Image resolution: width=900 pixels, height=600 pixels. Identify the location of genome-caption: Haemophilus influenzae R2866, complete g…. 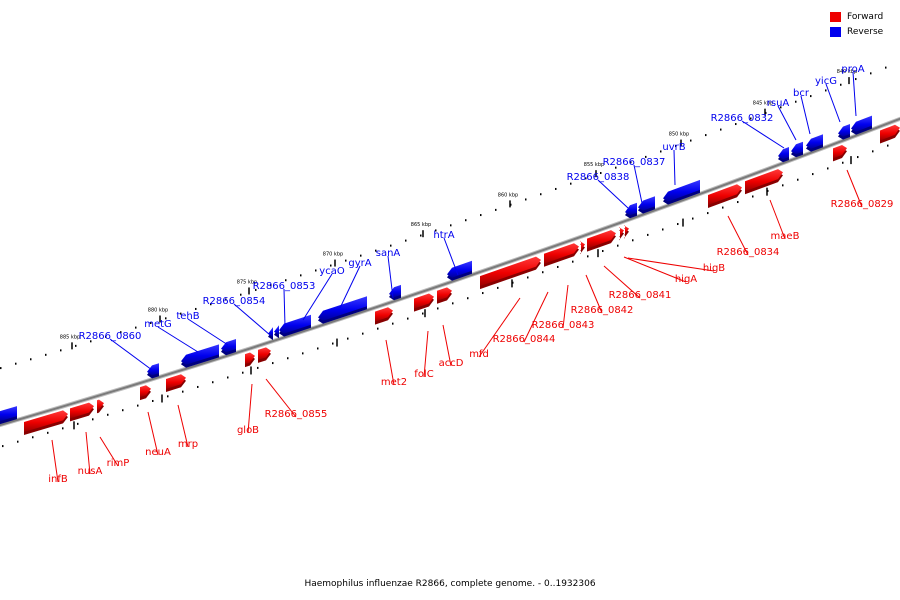
(450, 584).